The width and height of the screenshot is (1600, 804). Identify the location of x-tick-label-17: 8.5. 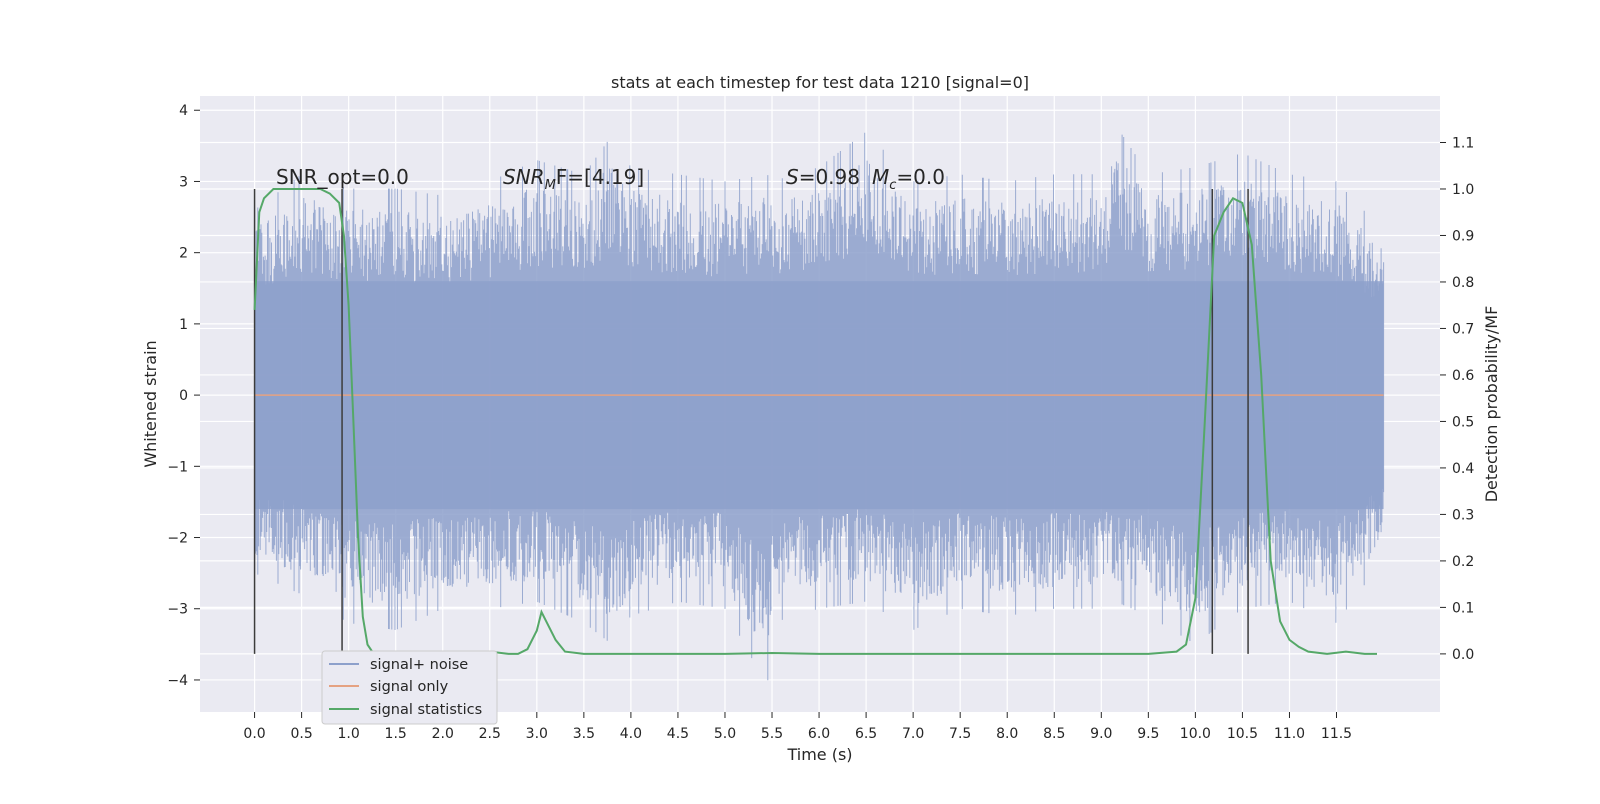
(1054, 734).